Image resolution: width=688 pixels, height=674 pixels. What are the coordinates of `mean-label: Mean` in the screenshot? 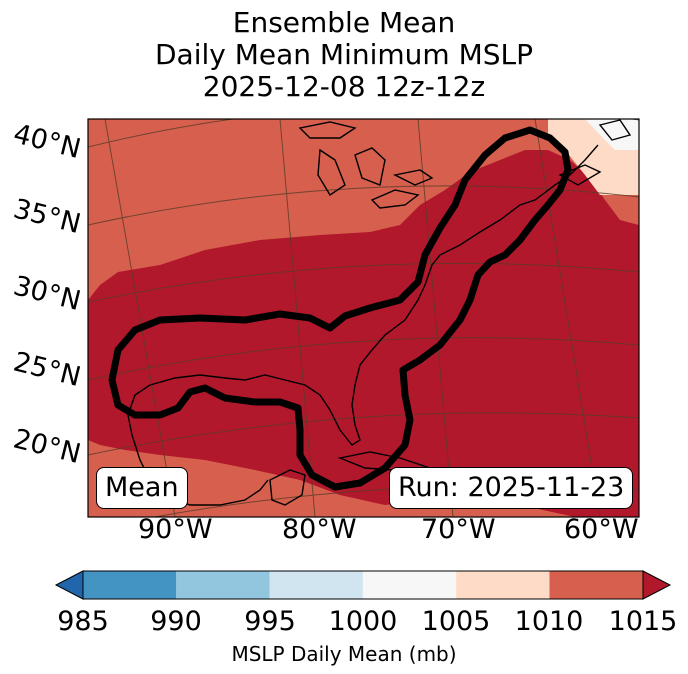 It's located at (142, 488).